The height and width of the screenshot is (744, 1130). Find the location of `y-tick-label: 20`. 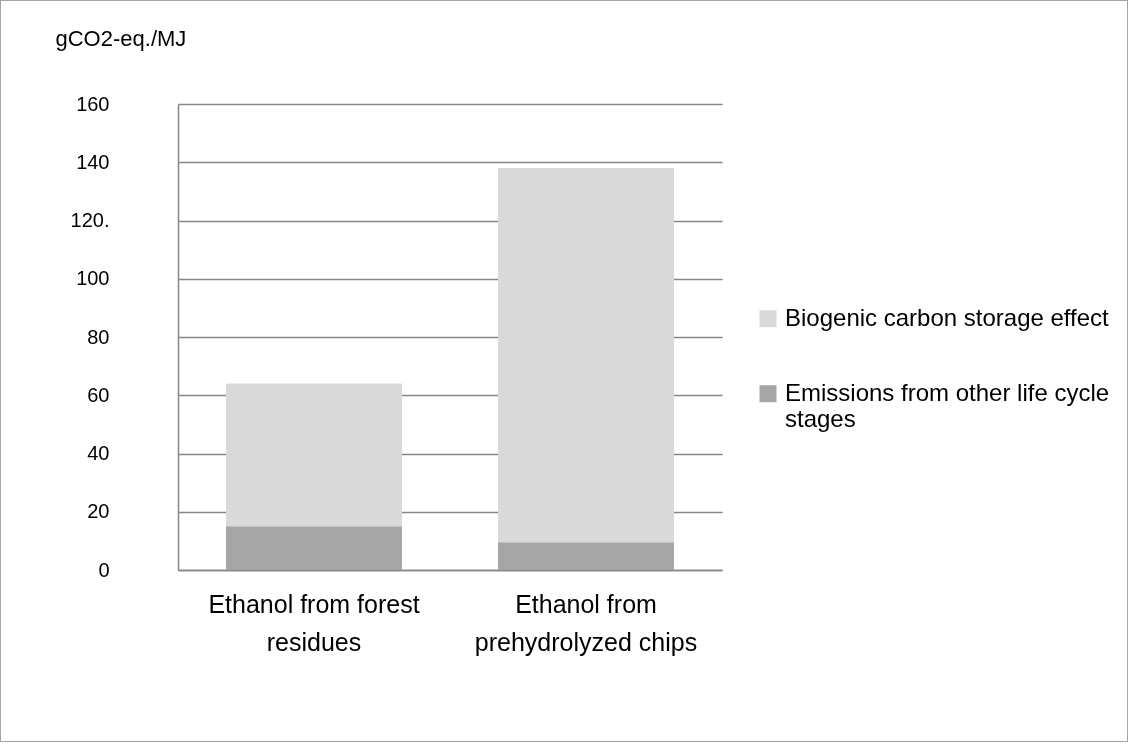

y-tick-label: 20 is located at coordinates (98, 511).